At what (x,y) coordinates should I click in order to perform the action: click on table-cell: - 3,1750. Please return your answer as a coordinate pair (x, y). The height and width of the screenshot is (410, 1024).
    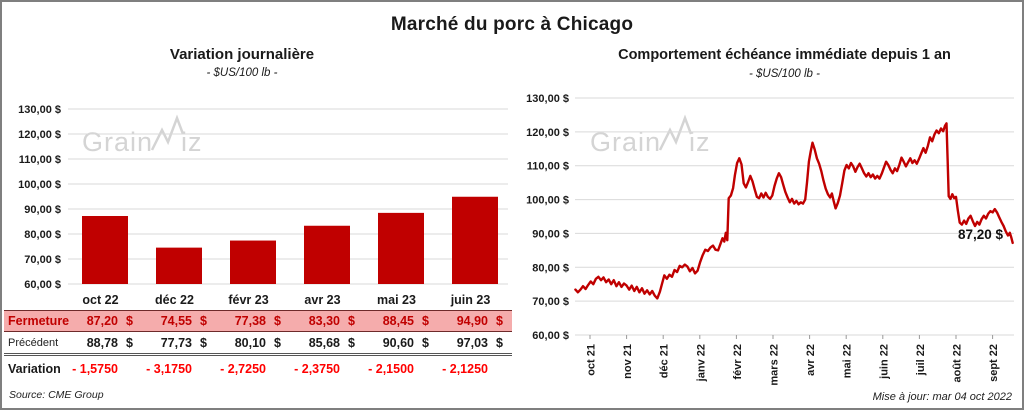
    Looking at the image, I should click on (169, 369).